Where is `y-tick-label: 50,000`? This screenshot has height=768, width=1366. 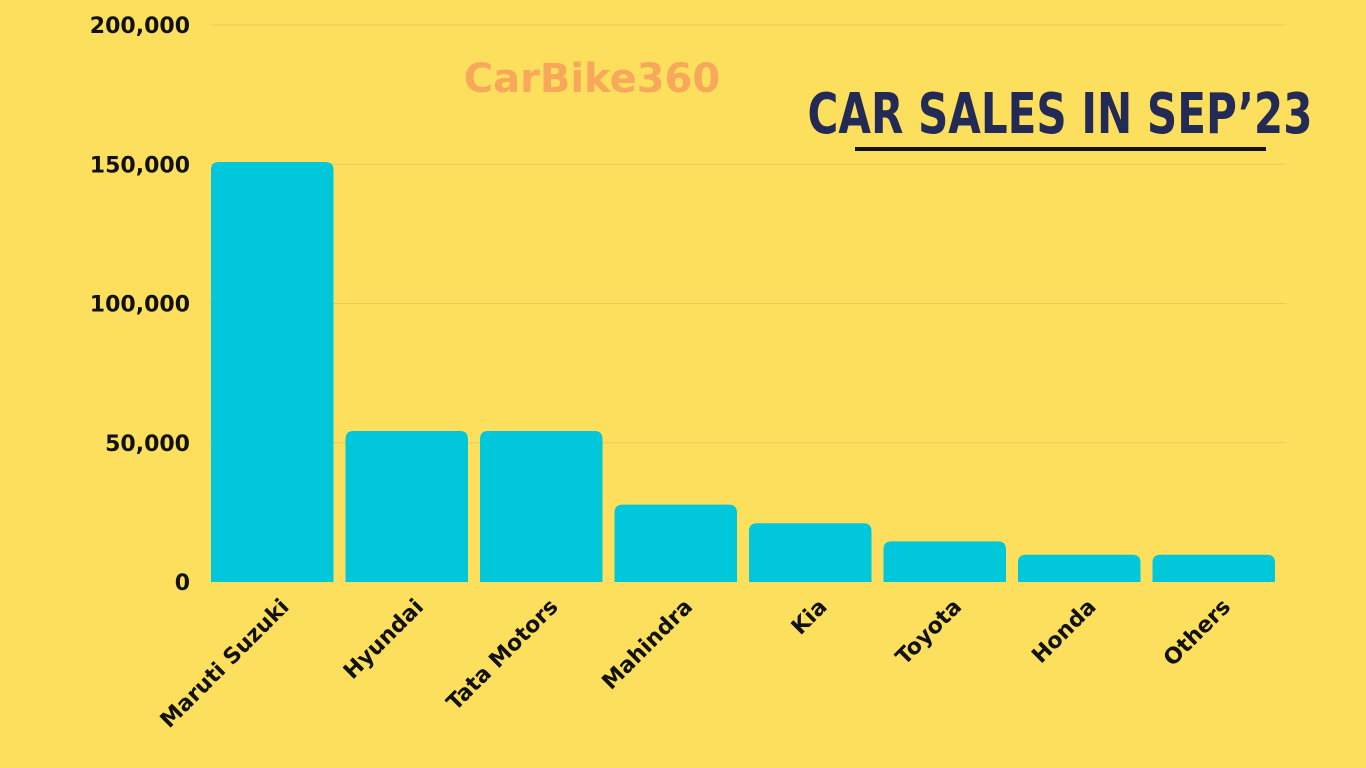 y-tick-label: 50,000 is located at coordinates (147, 444).